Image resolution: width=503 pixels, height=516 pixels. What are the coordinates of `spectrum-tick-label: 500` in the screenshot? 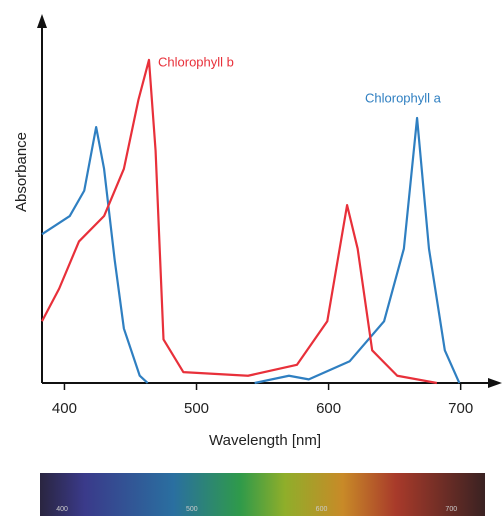 It's located at (192, 509).